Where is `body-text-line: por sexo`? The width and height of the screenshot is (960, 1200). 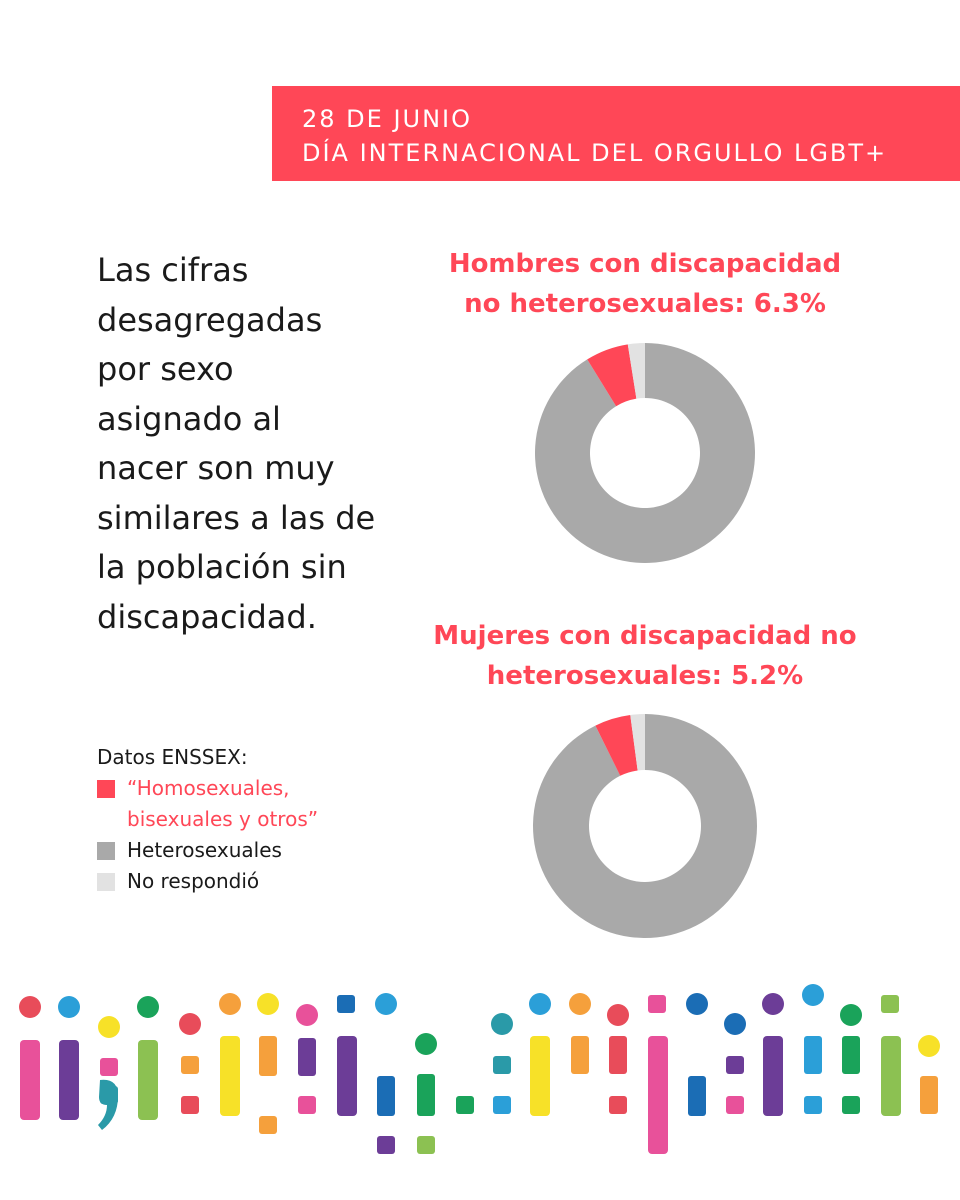 body-text-line: por sexo is located at coordinates (165, 369).